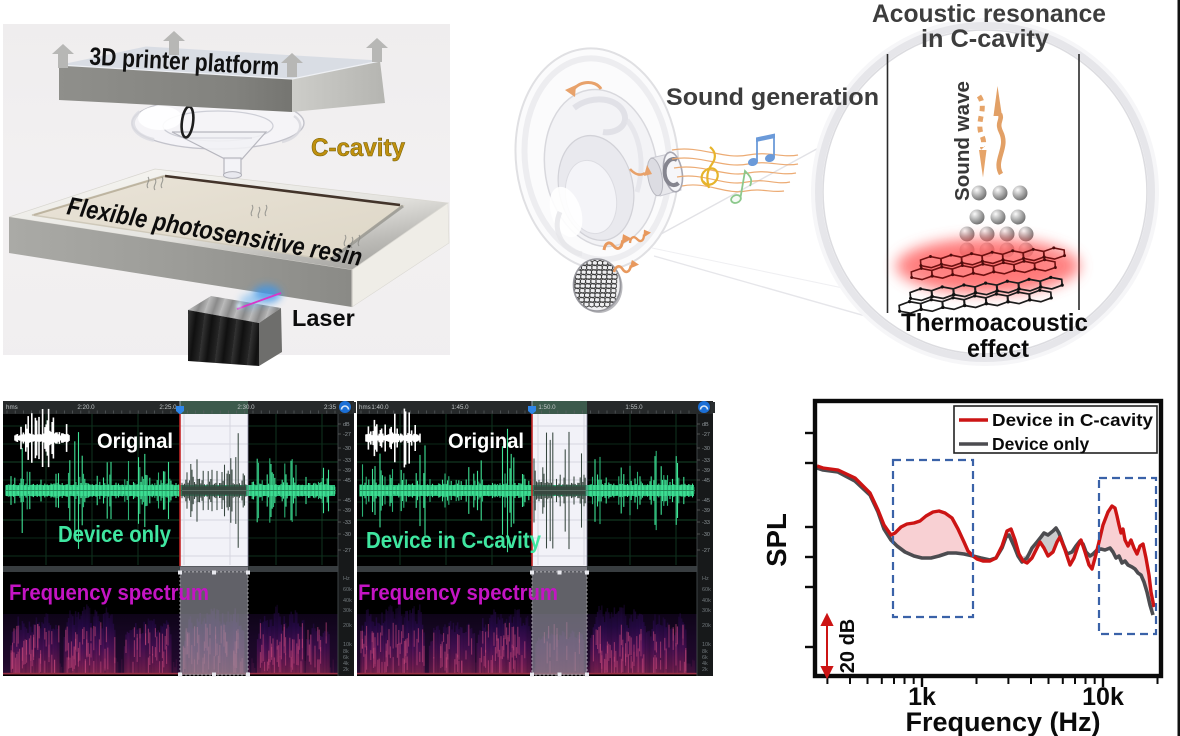  I want to click on svg-text: 2:25.0, so click(168, 407).